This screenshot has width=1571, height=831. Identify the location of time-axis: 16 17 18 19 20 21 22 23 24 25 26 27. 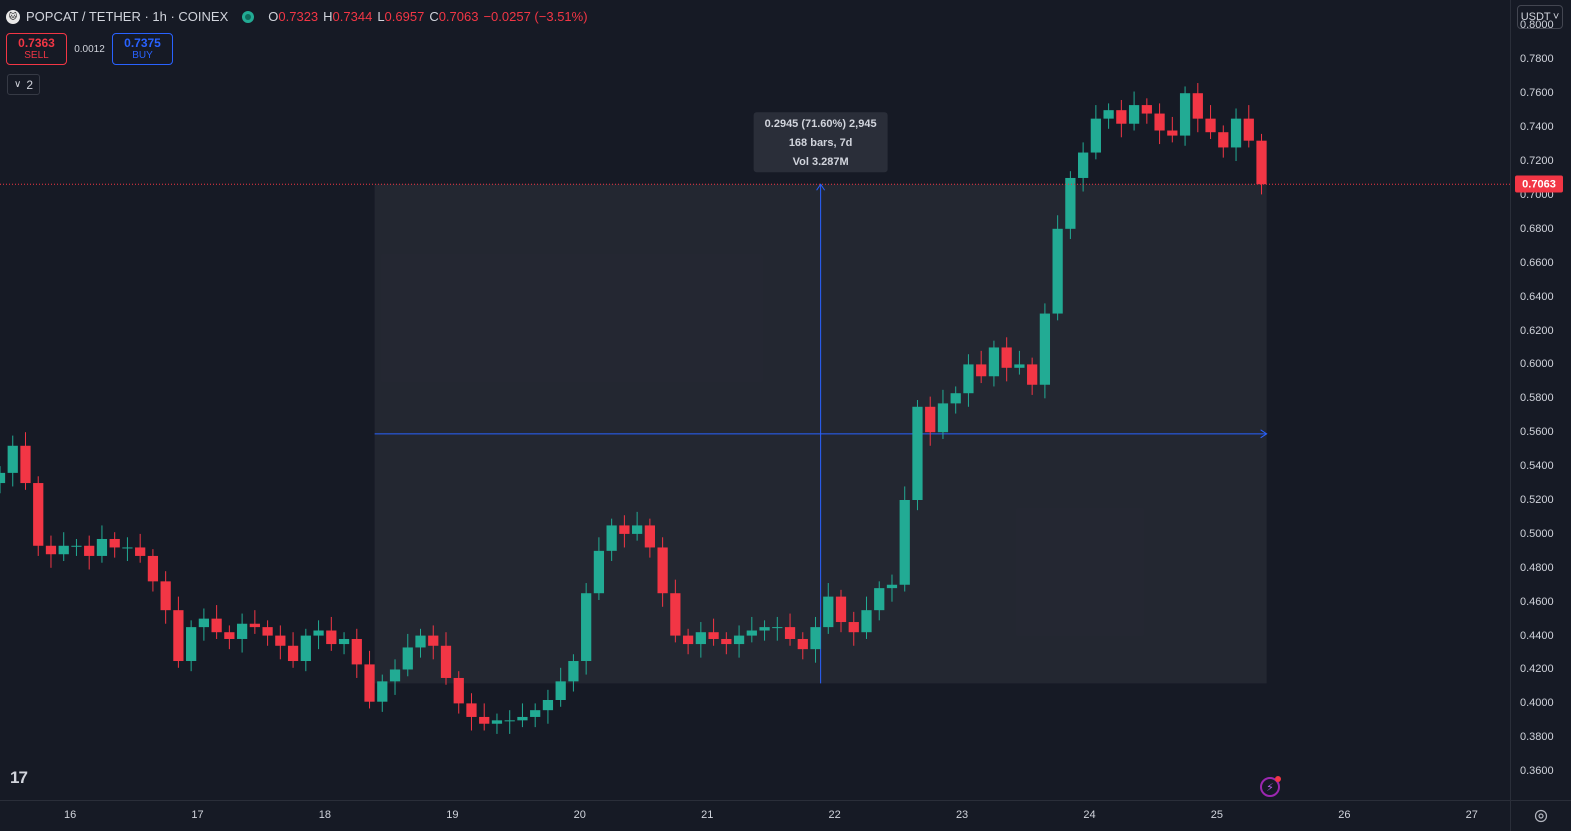
(755, 815).